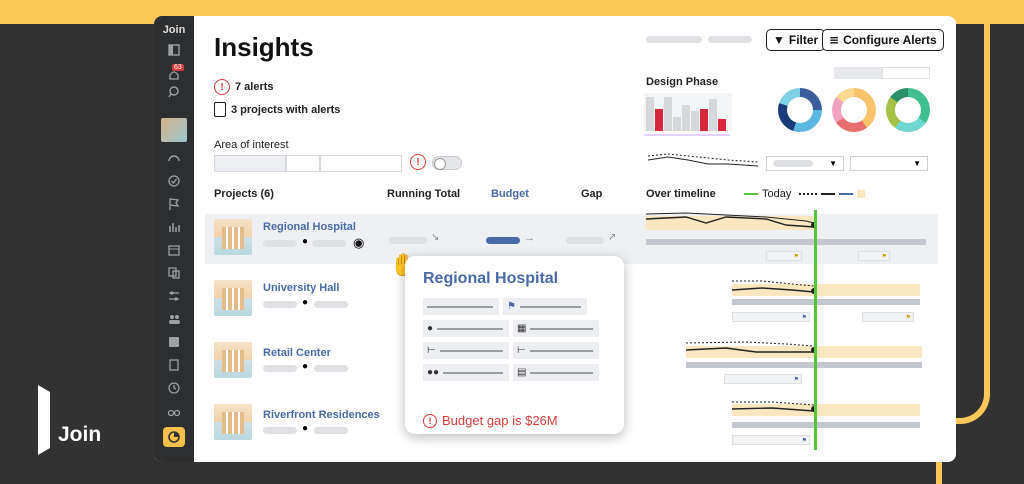  What do you see at coordinates (174, 158) in the screenshot?
I see `gauge-icon` at bounding box center [174, 158].